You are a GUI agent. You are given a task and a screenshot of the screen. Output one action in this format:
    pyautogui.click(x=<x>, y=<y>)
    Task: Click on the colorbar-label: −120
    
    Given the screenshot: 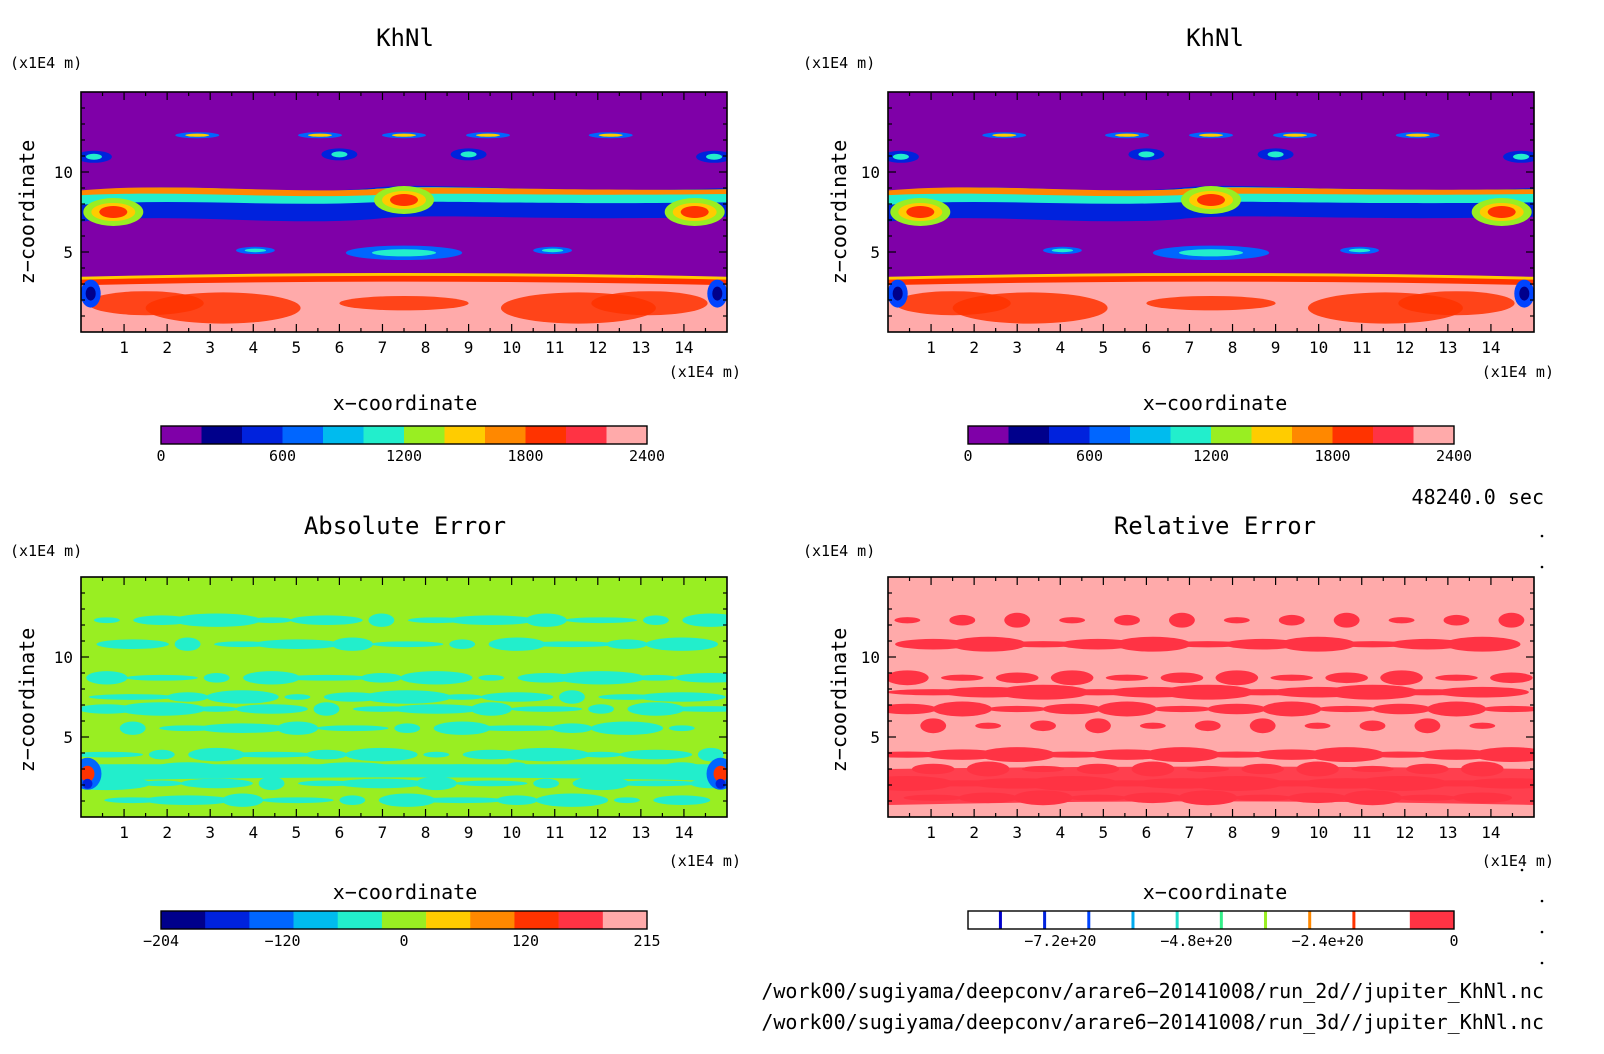 What is the action you would take?
    pyautogui.click(x=282, y=941)
    